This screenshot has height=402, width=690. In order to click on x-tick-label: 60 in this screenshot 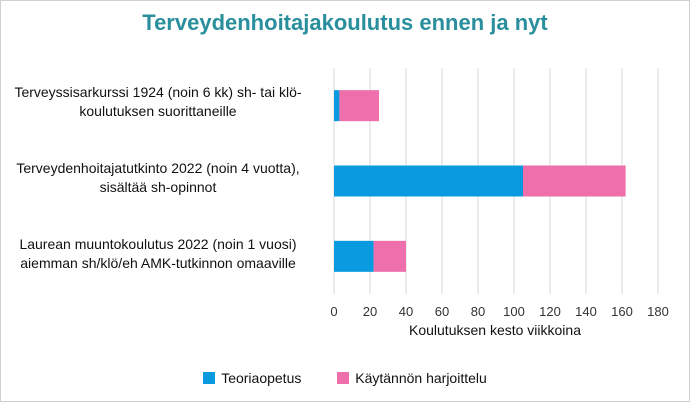, I will do `click(442, 311)`.